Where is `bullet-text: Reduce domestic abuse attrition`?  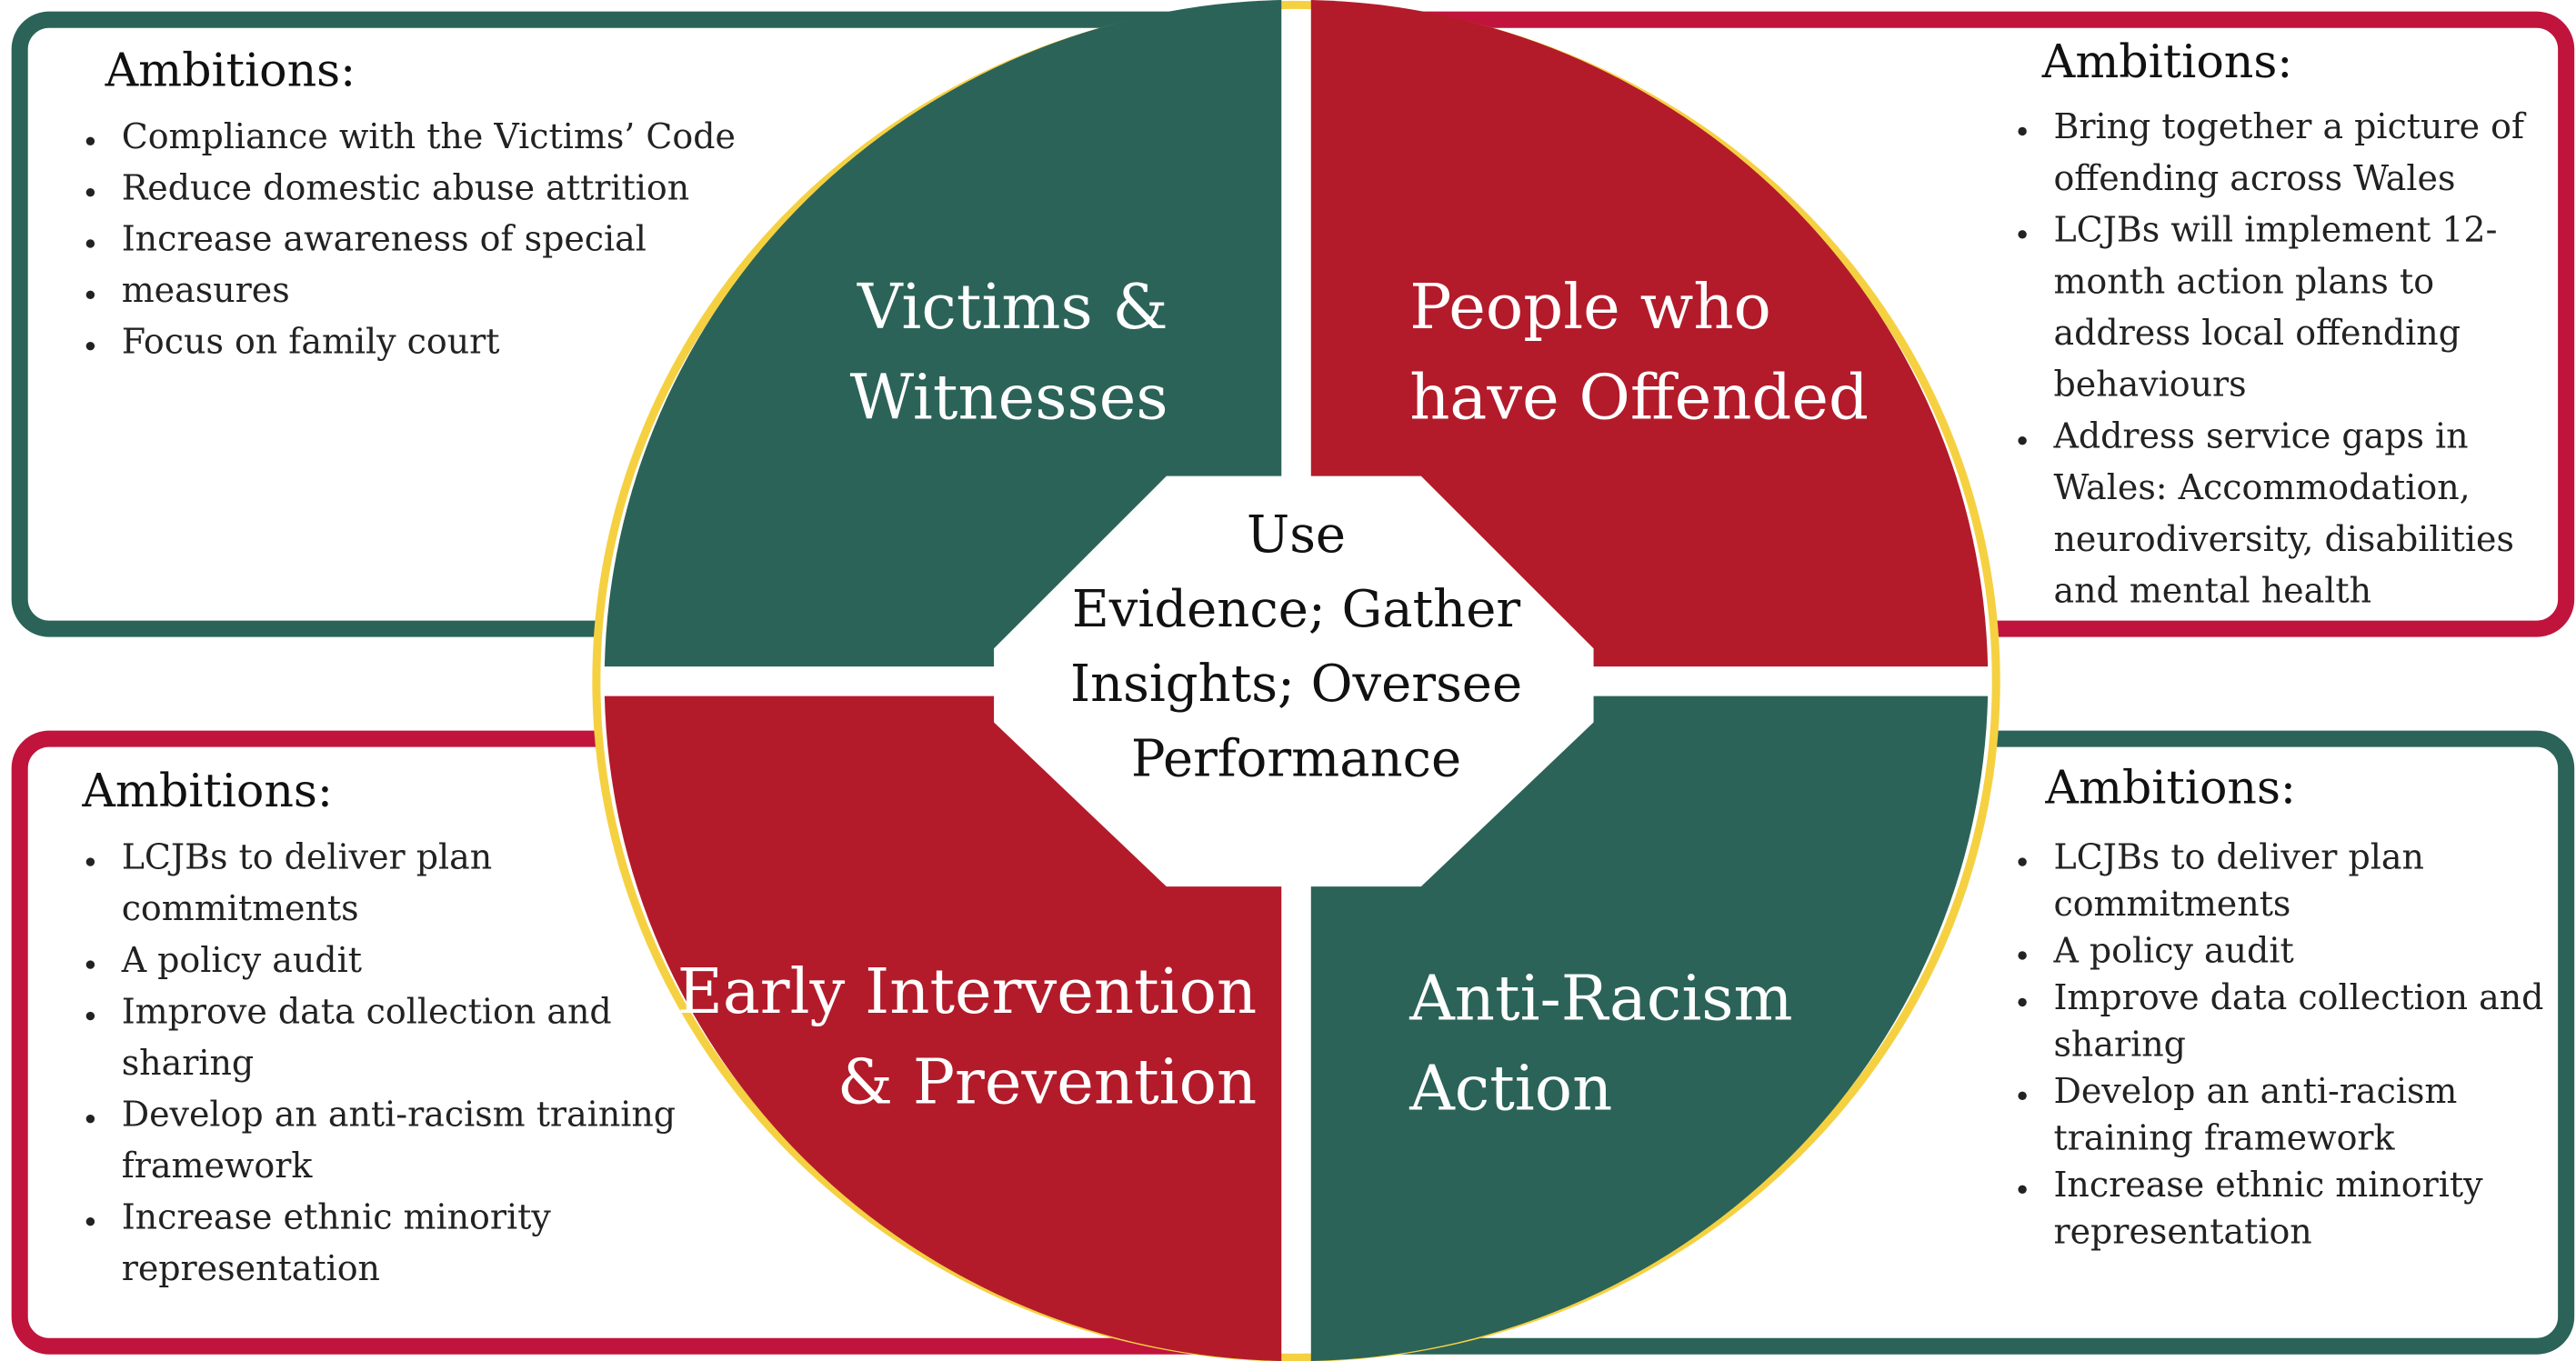 bullet-text: Reduce domestic abuse attrition is located at coordinates (405, 187).